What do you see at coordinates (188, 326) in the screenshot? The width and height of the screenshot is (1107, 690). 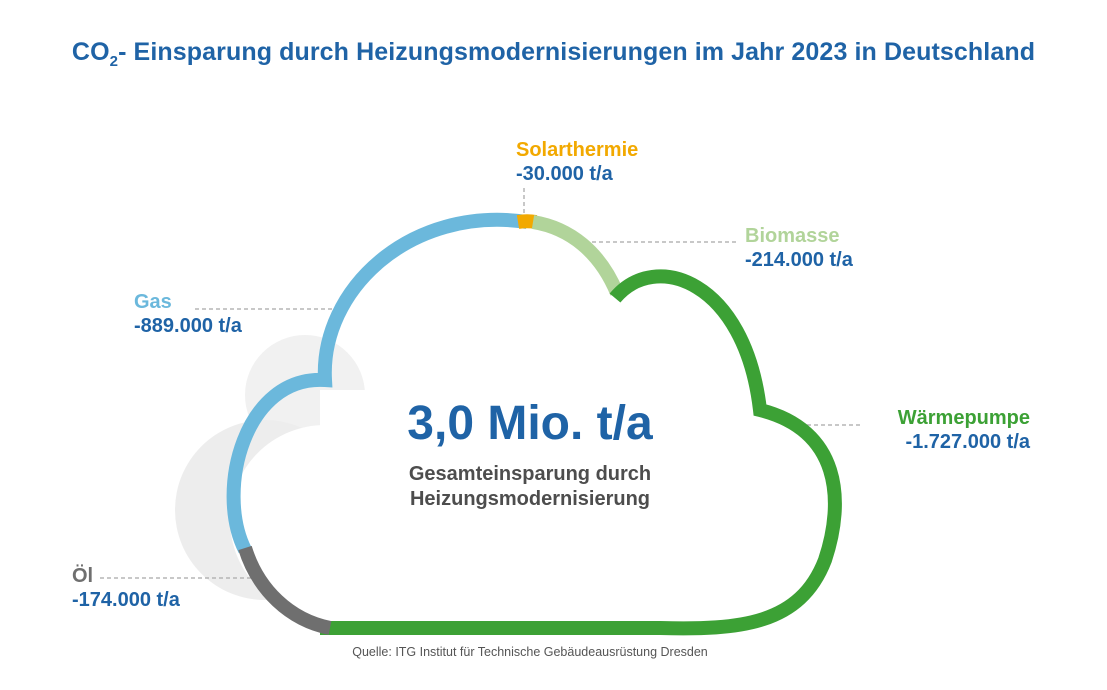 I see `gas-value: -889.000 t/a` at bounding box center [188, 326].